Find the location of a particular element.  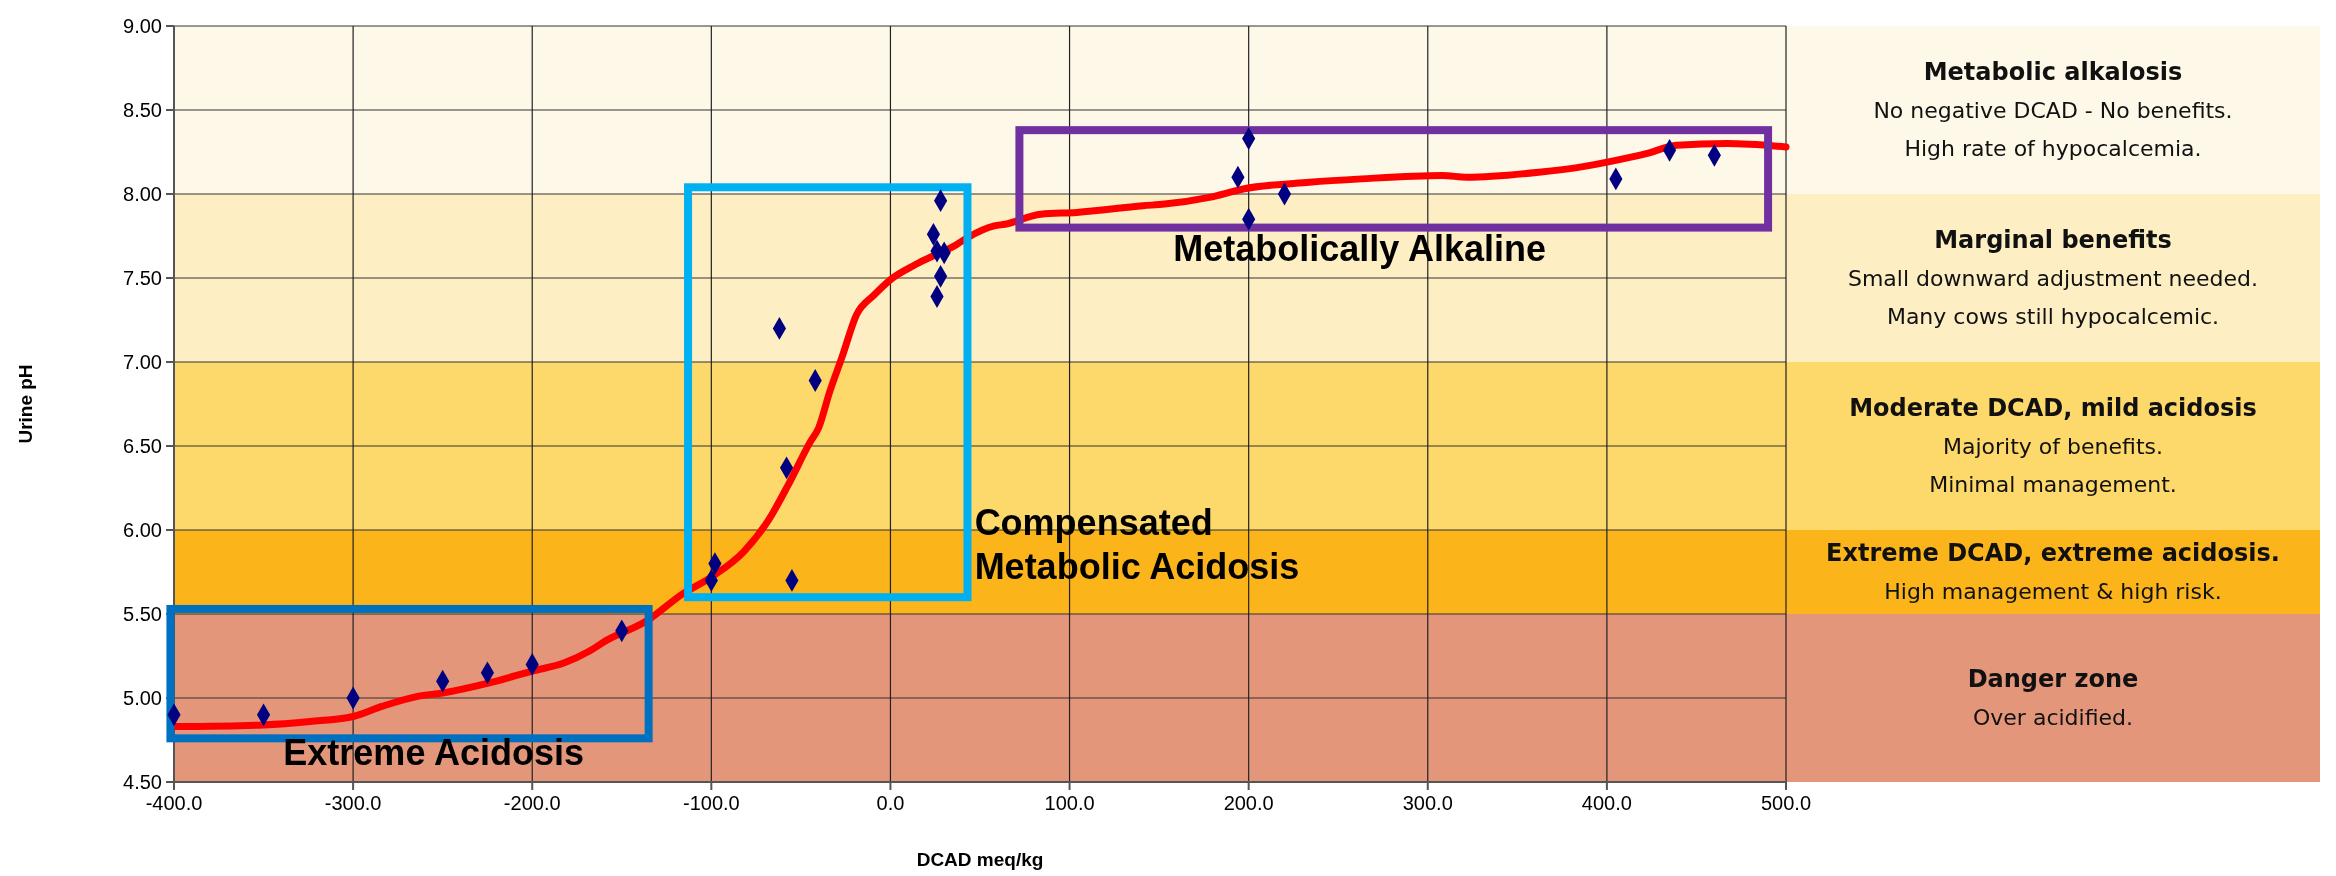

y-tick-label: 7.50 is located at coordinates (142, 278).